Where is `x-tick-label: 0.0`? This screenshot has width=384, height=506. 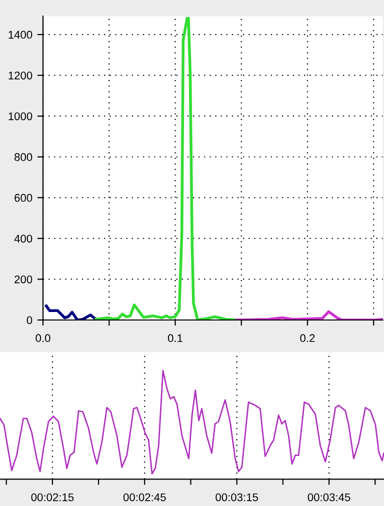
x-tick-label: 0.0 is located at coordinates (43, 338).